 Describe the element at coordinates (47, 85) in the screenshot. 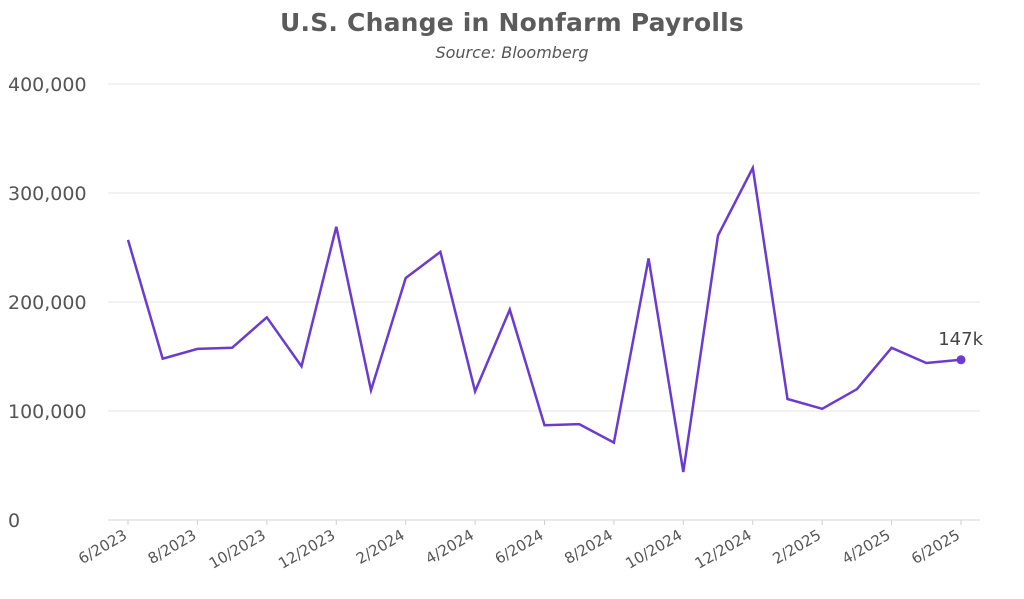

I see `y-tick-label: 400,000` at that location.